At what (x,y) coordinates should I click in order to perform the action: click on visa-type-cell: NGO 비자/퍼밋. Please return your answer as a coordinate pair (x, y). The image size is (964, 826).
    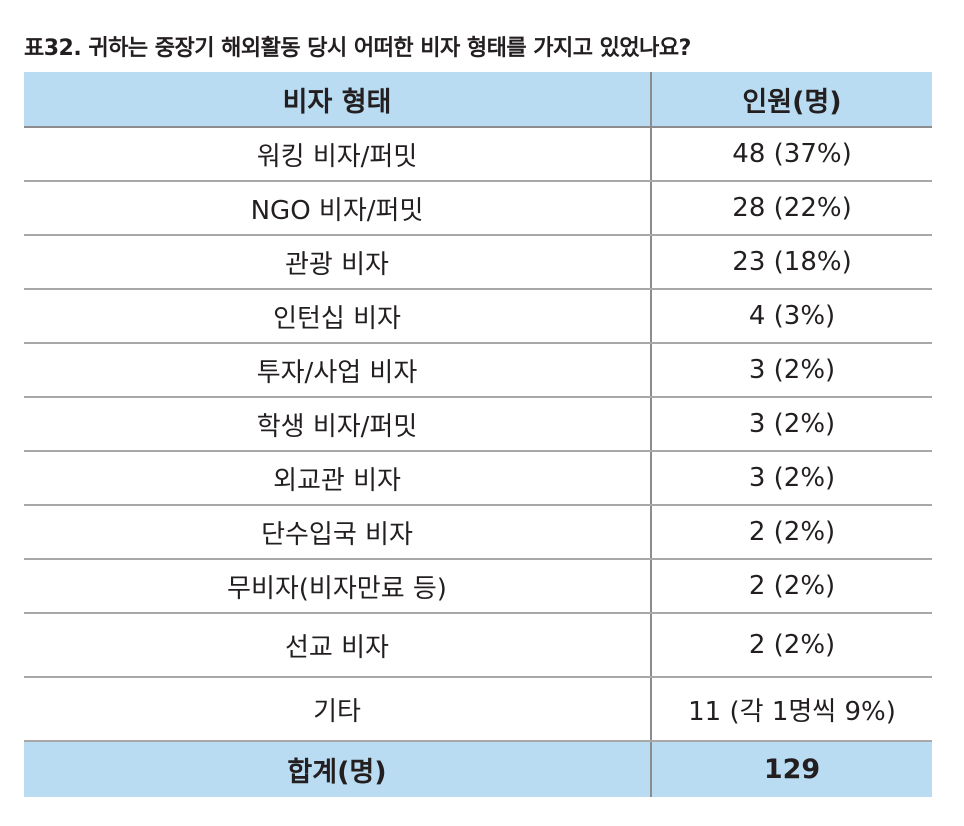
    Looking at the image, I should click on (338, 208).